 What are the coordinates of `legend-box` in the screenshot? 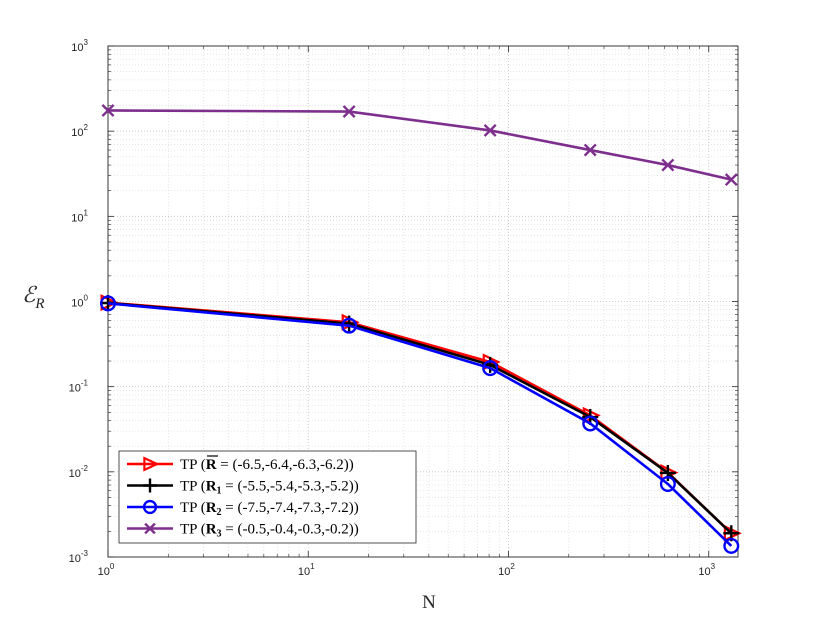 It's located at (267, 497).